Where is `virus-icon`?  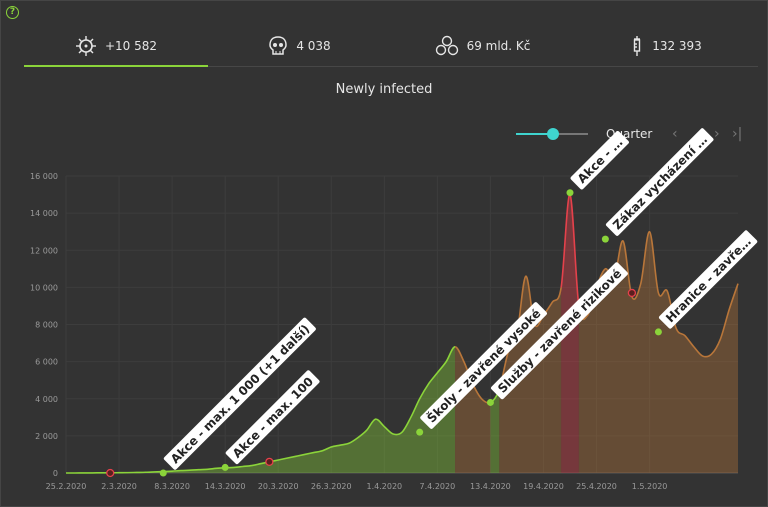 virus-icon is located at coordinates (85, 46).